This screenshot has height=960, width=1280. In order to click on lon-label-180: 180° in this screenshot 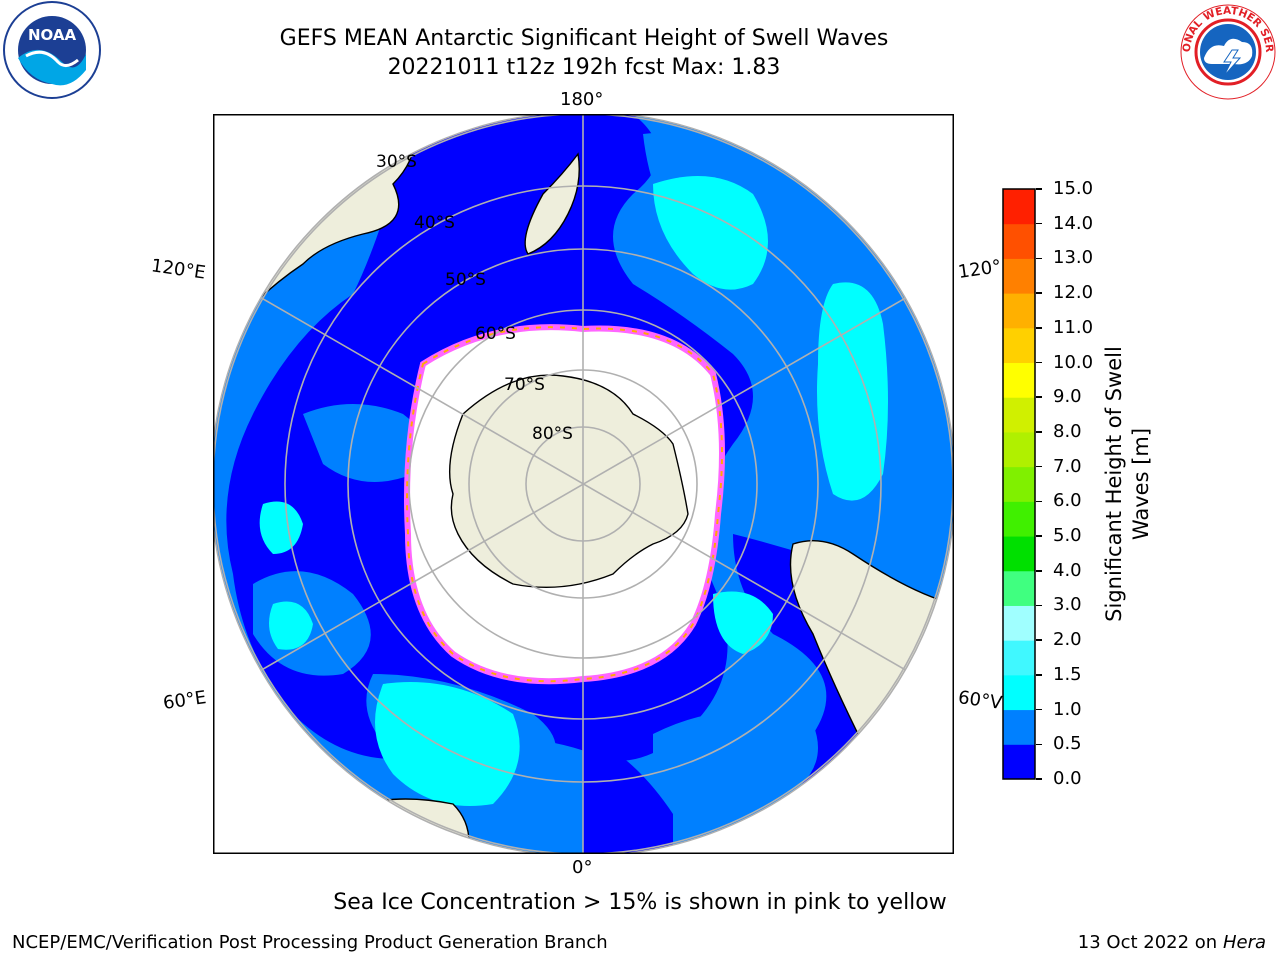, I will do `click(582, 99)`.